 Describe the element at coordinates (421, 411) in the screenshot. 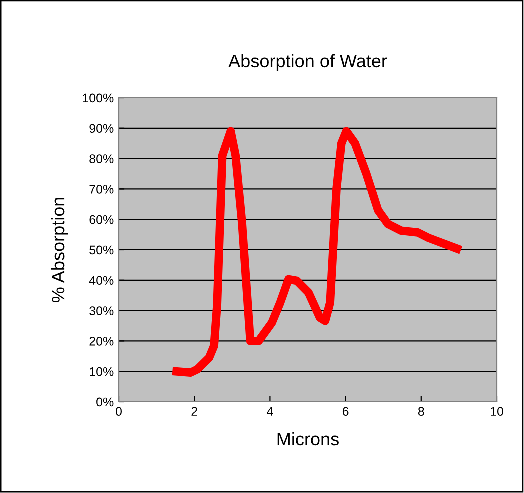

I see `x-tick-label: 8` at that location.